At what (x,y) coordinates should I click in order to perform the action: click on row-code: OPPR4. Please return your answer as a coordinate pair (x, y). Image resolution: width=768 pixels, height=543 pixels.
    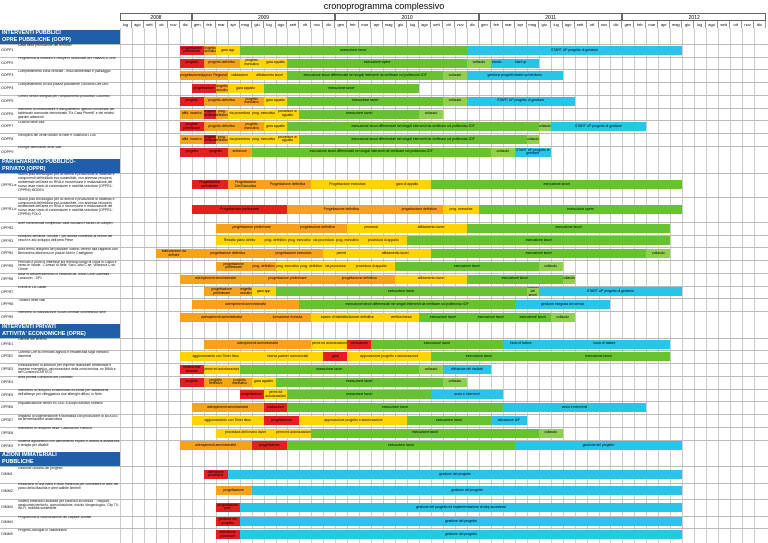
    Looking at the image, I should click on (7, 253).